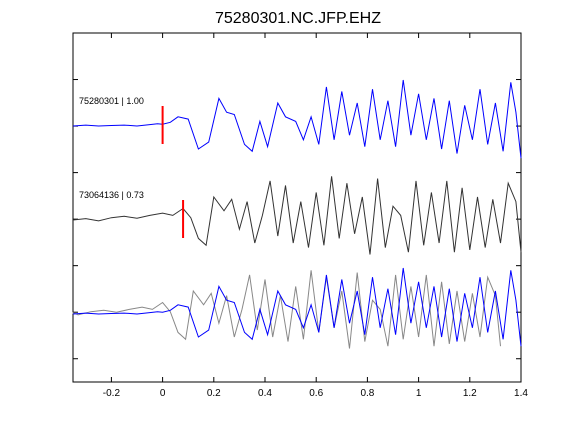  What do you see at coordinates (111, 101) in the screenshot?
I see `trace-1-label: 75280301 | 1.00` at bounding box center [111, 101].